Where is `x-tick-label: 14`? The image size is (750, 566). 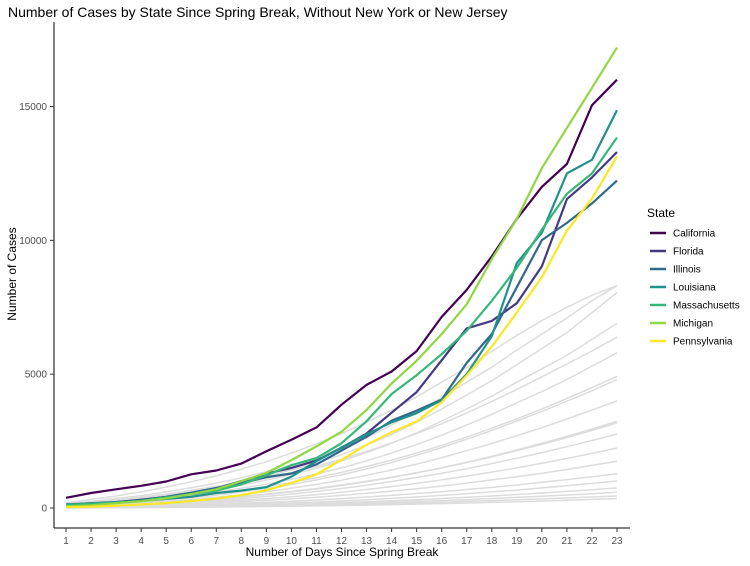
x-tick-label: 14 is located at coordinates (392, 541).